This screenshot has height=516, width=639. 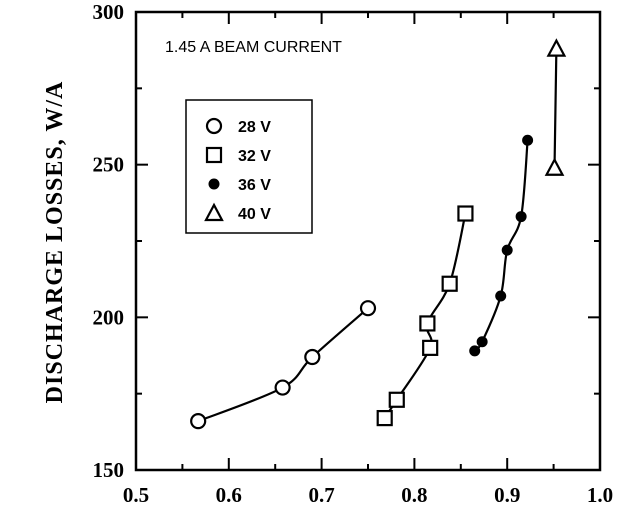 I want to click on legend: 28 V 32 V 36 V 40 V, so click(x=237, y=170).